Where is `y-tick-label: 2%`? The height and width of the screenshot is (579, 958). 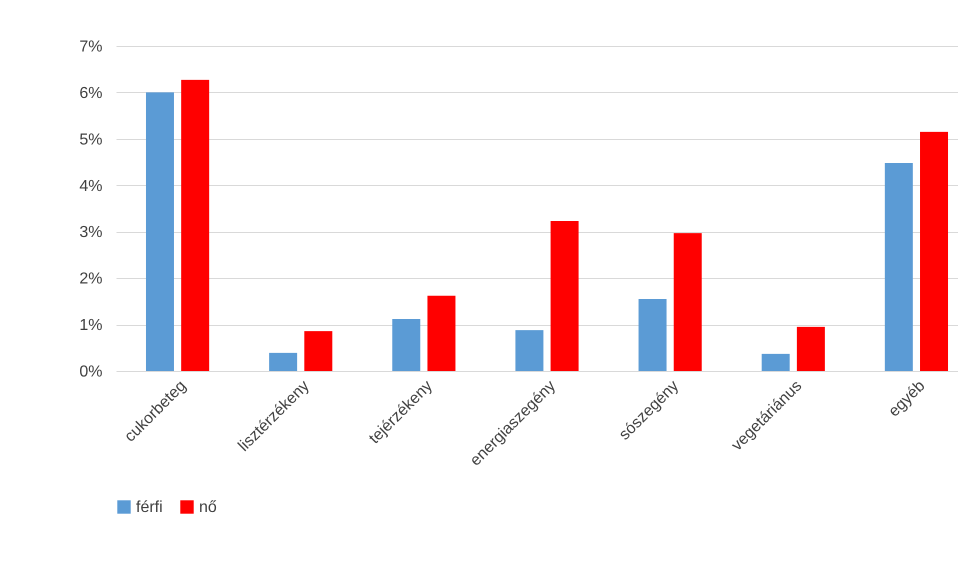 y-tick-label: 2% is located at coordinates (90, 279).